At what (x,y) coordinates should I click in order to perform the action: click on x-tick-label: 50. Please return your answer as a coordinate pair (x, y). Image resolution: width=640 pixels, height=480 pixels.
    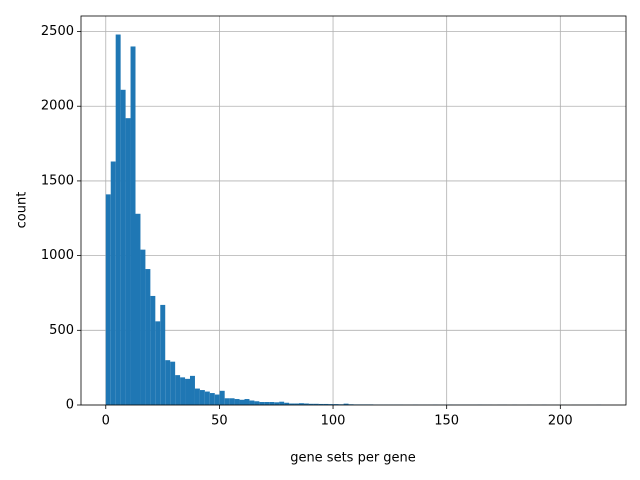
    Looking at the image, I should click on (219, 421).